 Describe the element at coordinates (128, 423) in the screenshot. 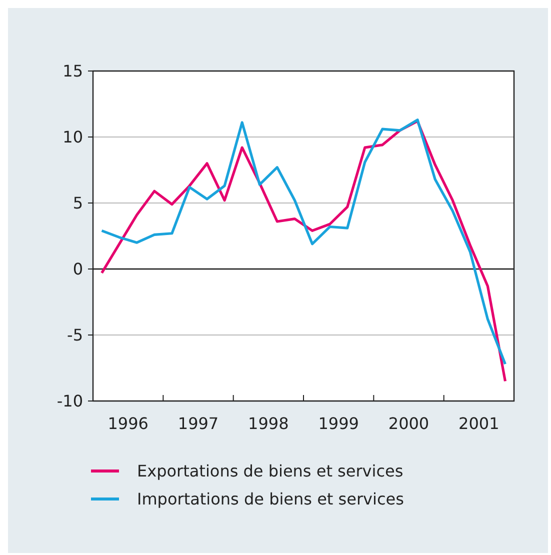

I see `x-tick-label: 1996` at that location.